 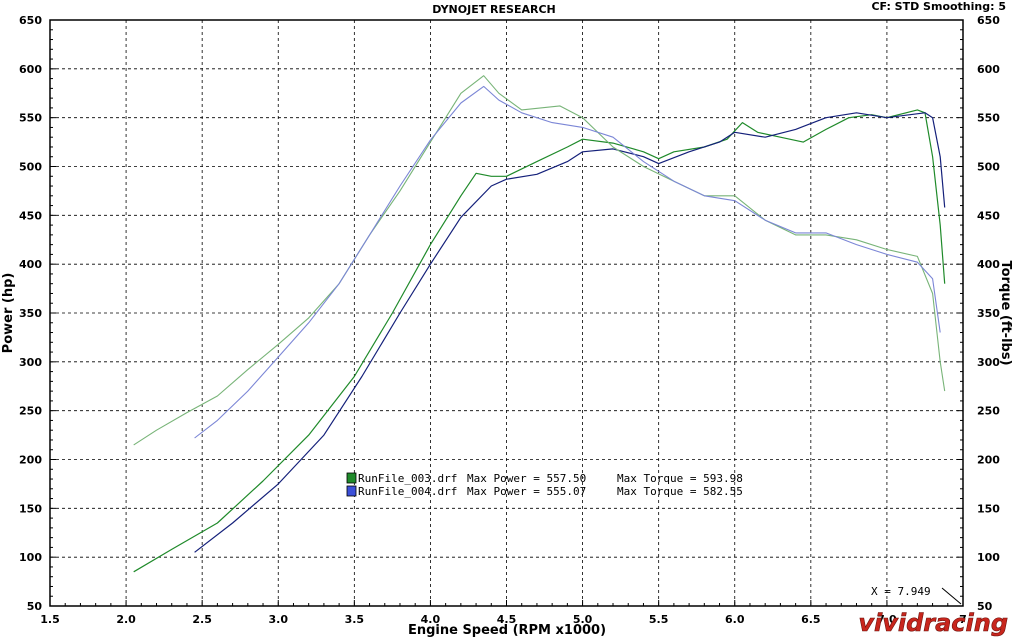 I want to click on y-tick-label: 200, so click(x=30, y=460).